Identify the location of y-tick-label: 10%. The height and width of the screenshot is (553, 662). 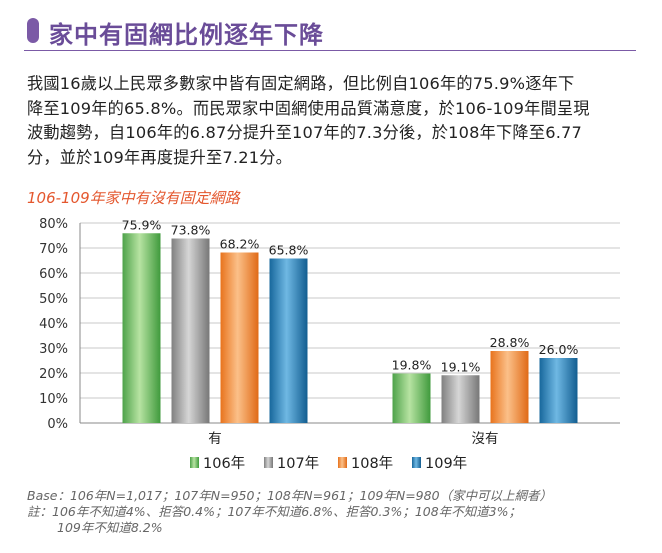
(53, 399).